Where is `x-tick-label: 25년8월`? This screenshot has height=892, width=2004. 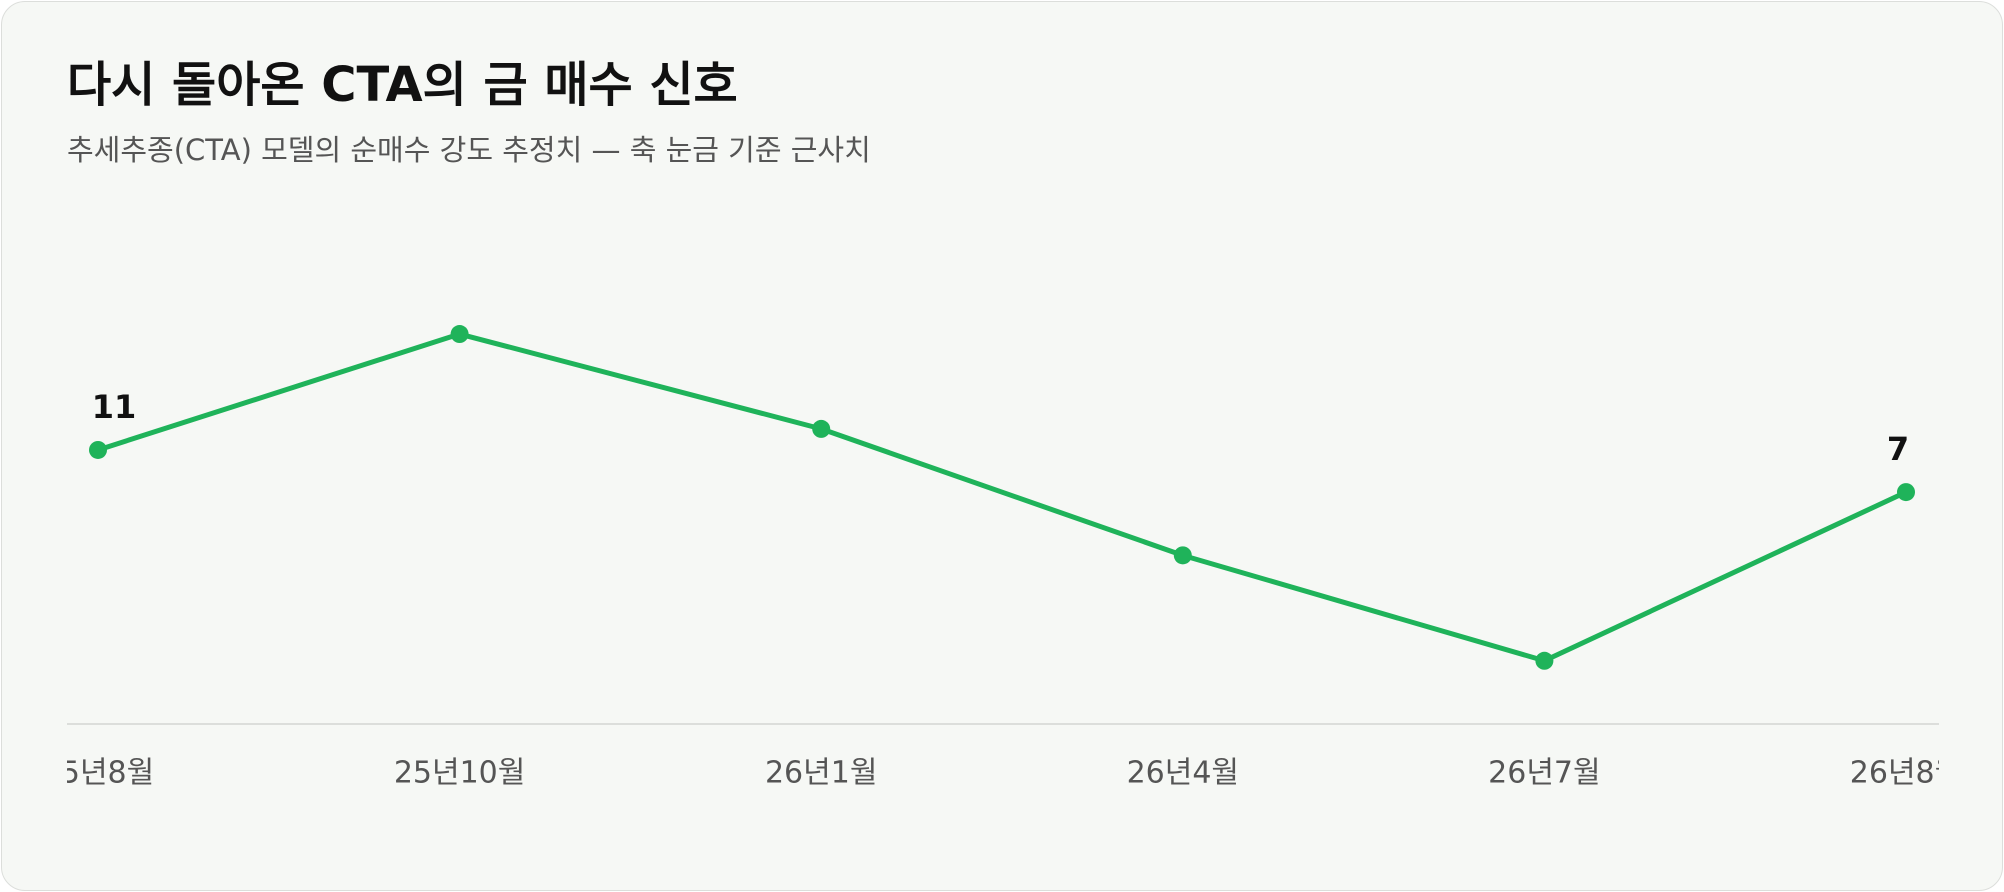 x-tick-label: 25년8월 is located at coordinates (98, 773).